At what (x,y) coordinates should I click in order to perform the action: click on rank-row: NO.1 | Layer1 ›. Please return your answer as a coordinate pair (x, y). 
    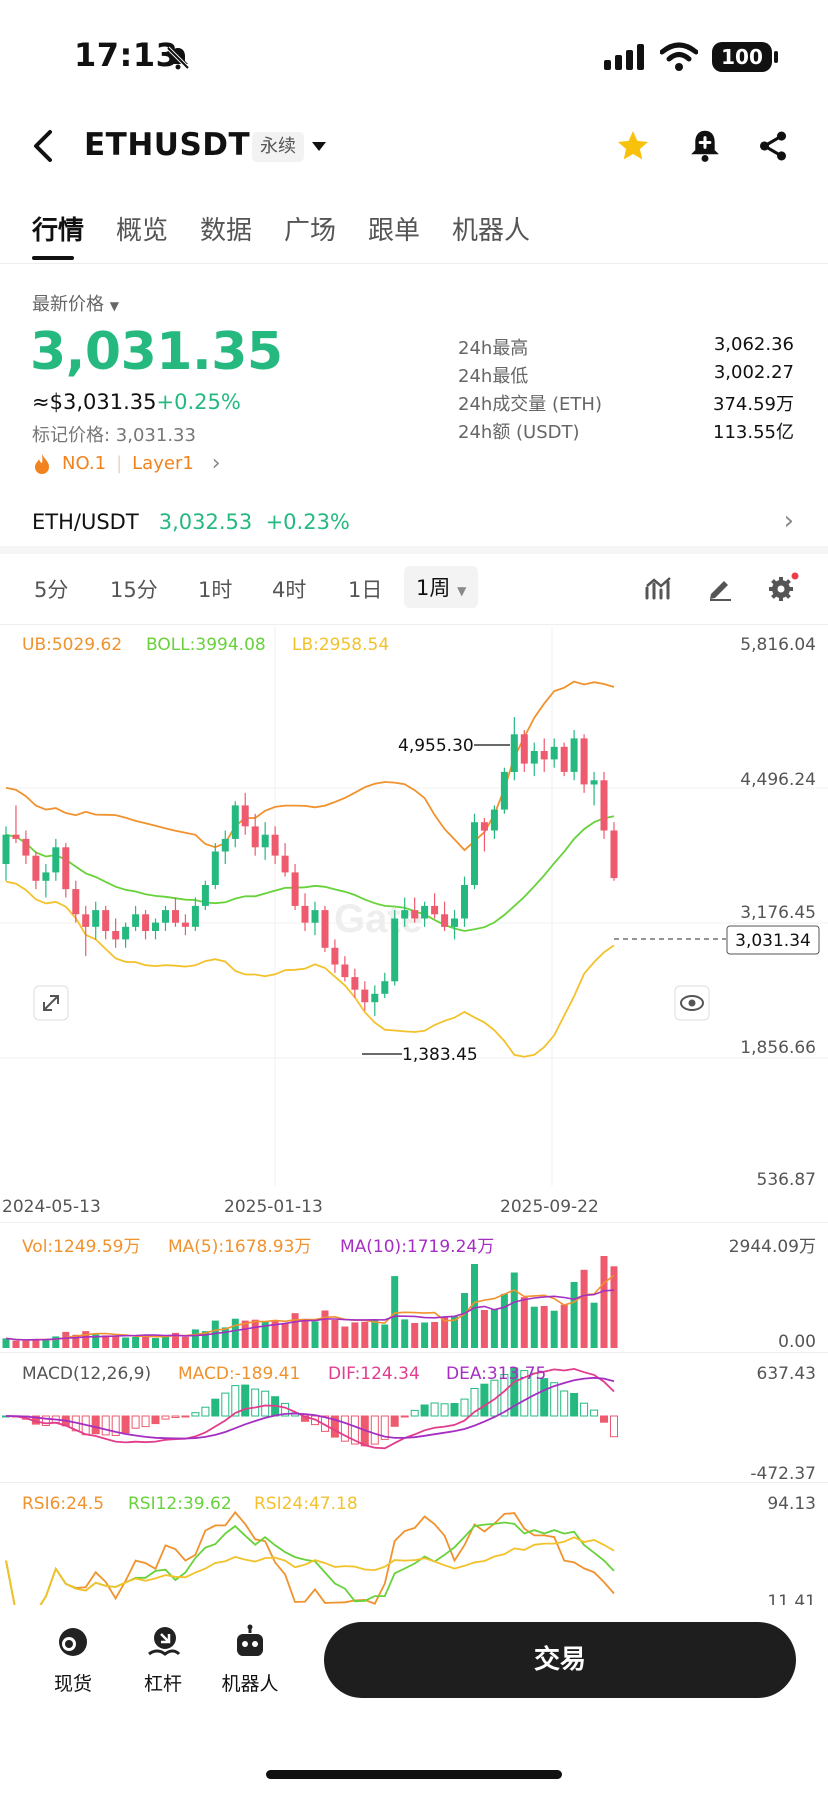
    Looking at the image, I should click on (126, 463).